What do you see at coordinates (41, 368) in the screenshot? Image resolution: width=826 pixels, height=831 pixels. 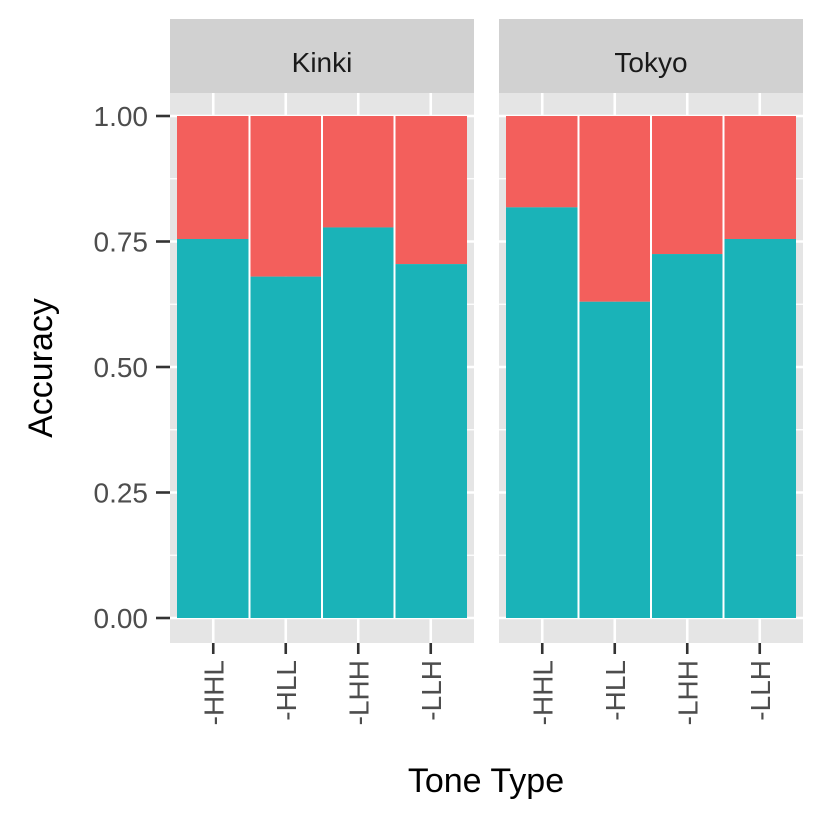 I see `y-axis-title: Accuracy` at bounding box center [41, 368].